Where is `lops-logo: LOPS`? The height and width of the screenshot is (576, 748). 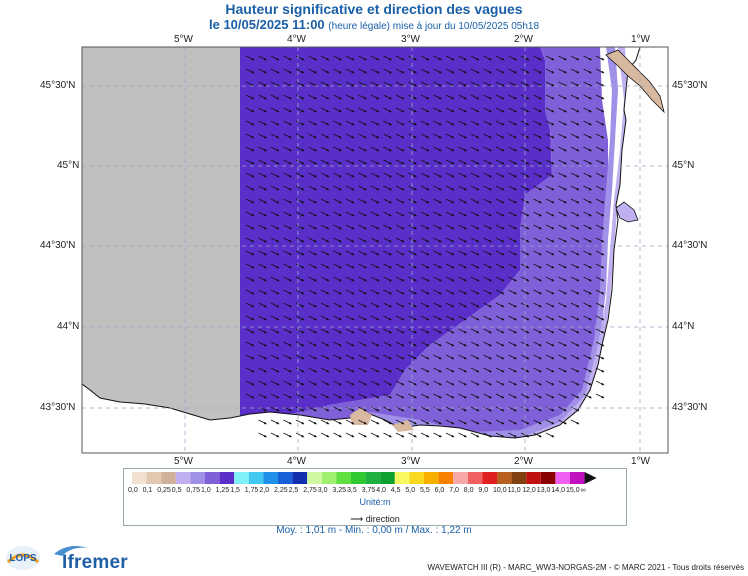 lops-logo: LOPS is located at coordinates (23, 558).